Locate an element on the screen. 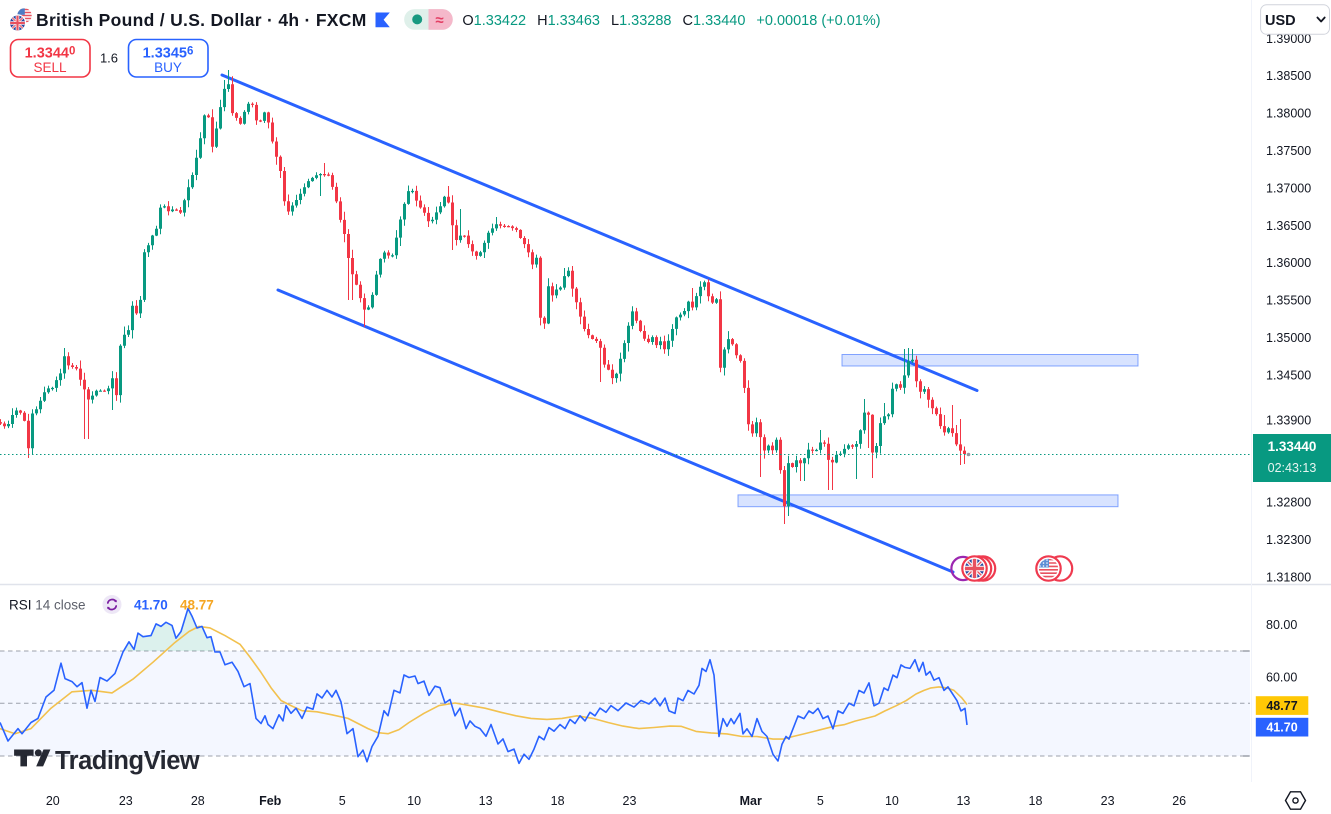  svg-text: 1.31800 is located at coordinates (1288, 578).